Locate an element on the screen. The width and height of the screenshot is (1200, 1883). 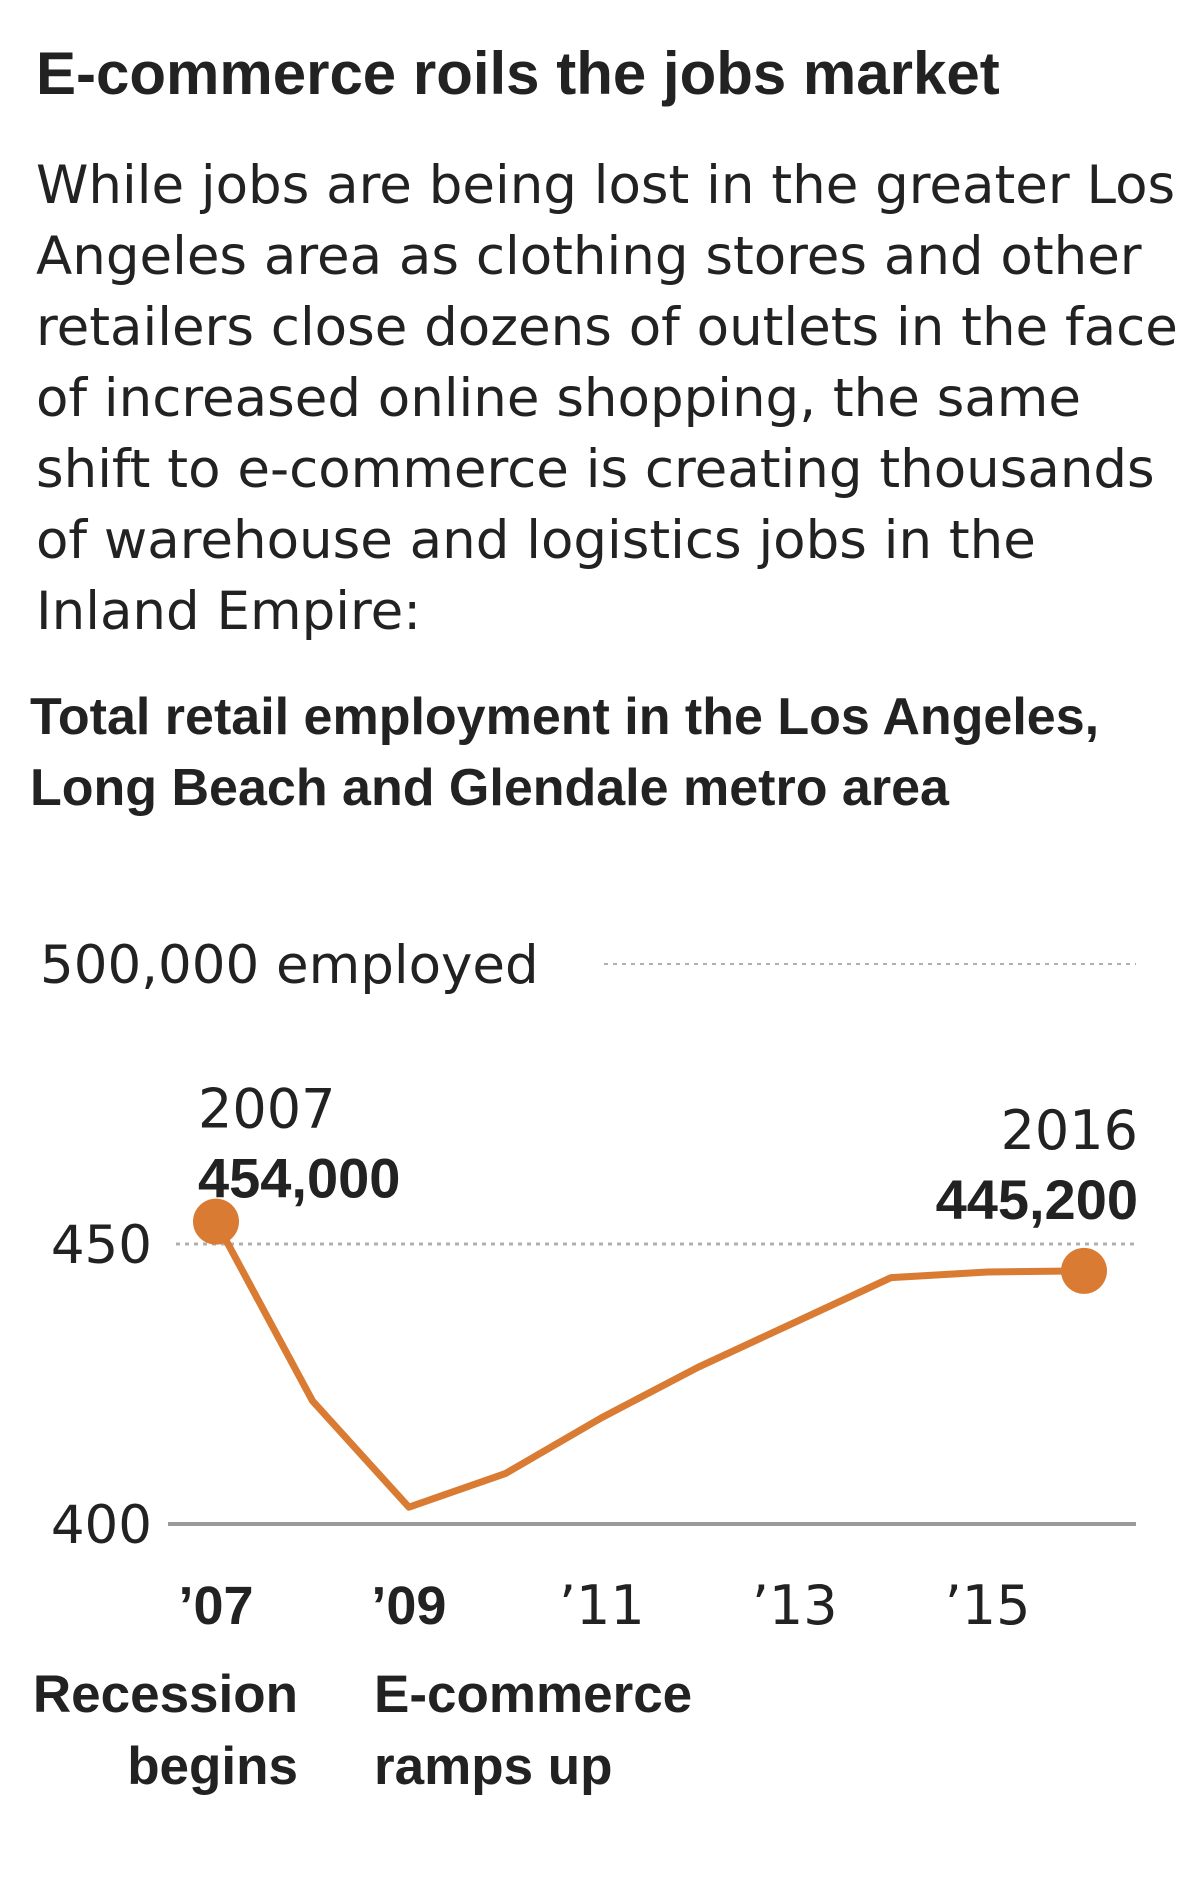
annotation-text: begins is located at coordinates (212, 1766).